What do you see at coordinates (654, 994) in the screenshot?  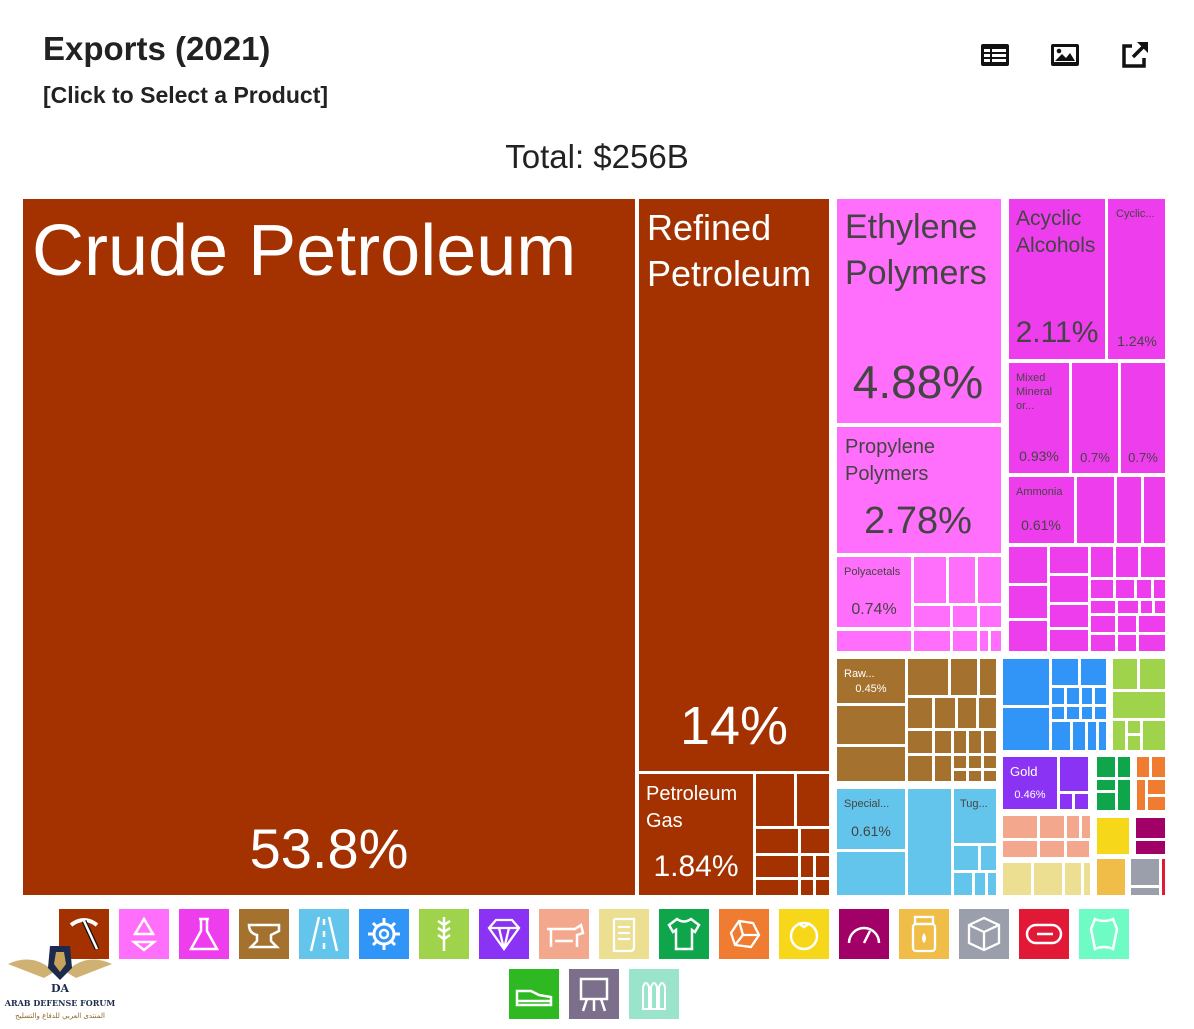 I see `legend-weapons` at bounding box center [654, 994].